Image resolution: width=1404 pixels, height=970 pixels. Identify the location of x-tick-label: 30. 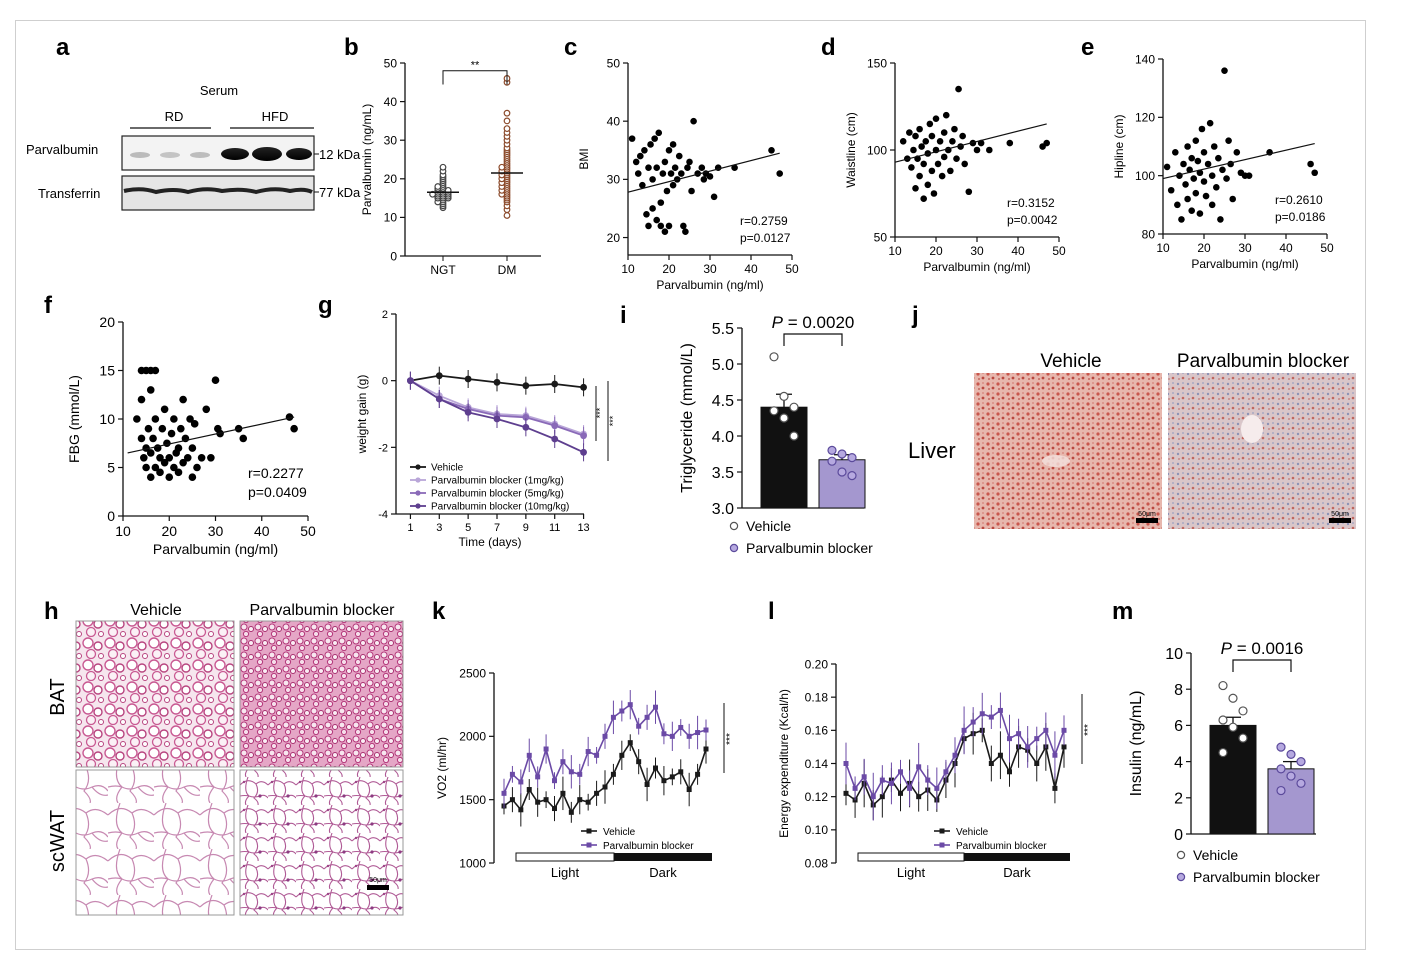
(216, 531).